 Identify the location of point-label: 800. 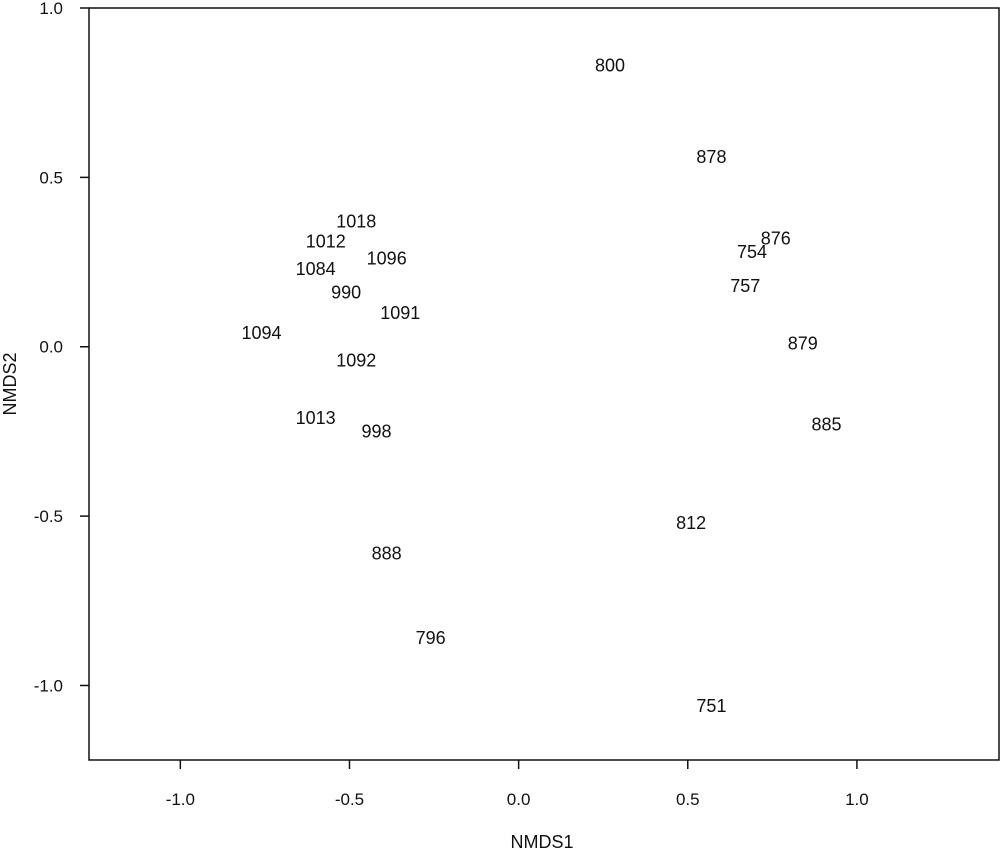
(610, 66).